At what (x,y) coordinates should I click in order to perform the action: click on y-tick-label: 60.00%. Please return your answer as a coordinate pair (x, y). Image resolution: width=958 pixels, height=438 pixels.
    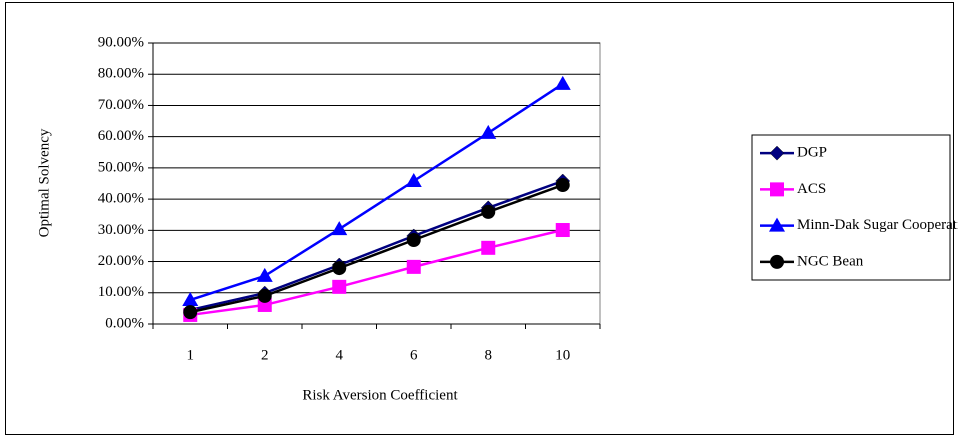
    Looking at the image, I should click on (121, 136).